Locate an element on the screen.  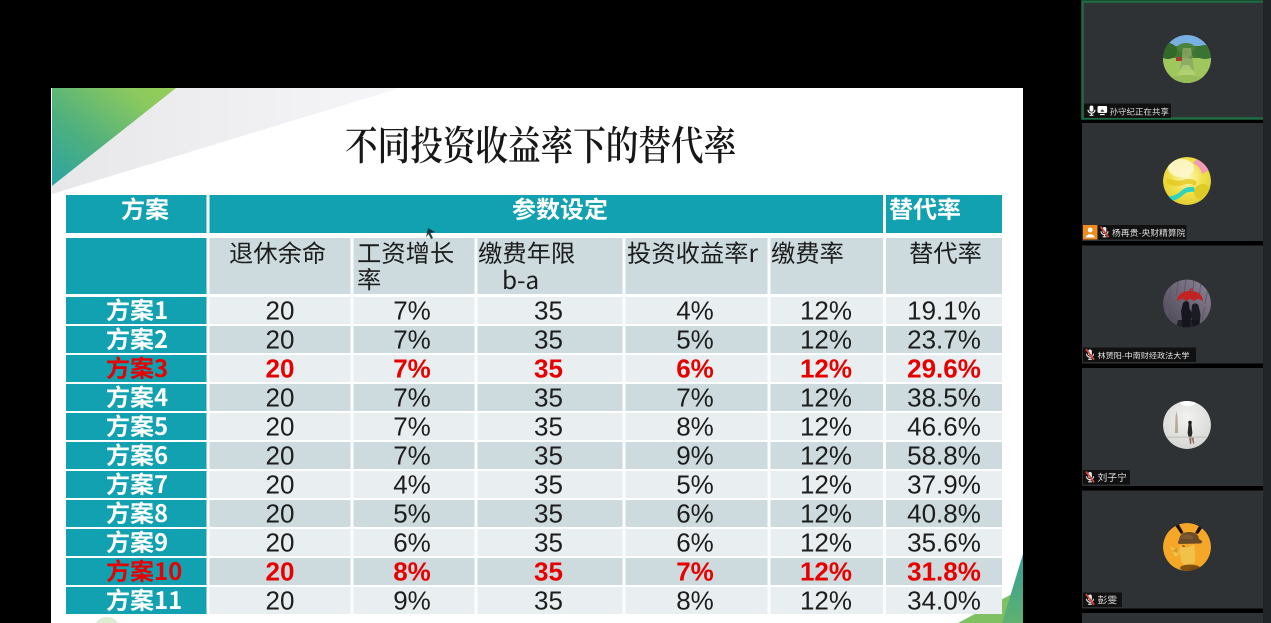
svg-text: 19.1% is located at coordinates (944, 311).